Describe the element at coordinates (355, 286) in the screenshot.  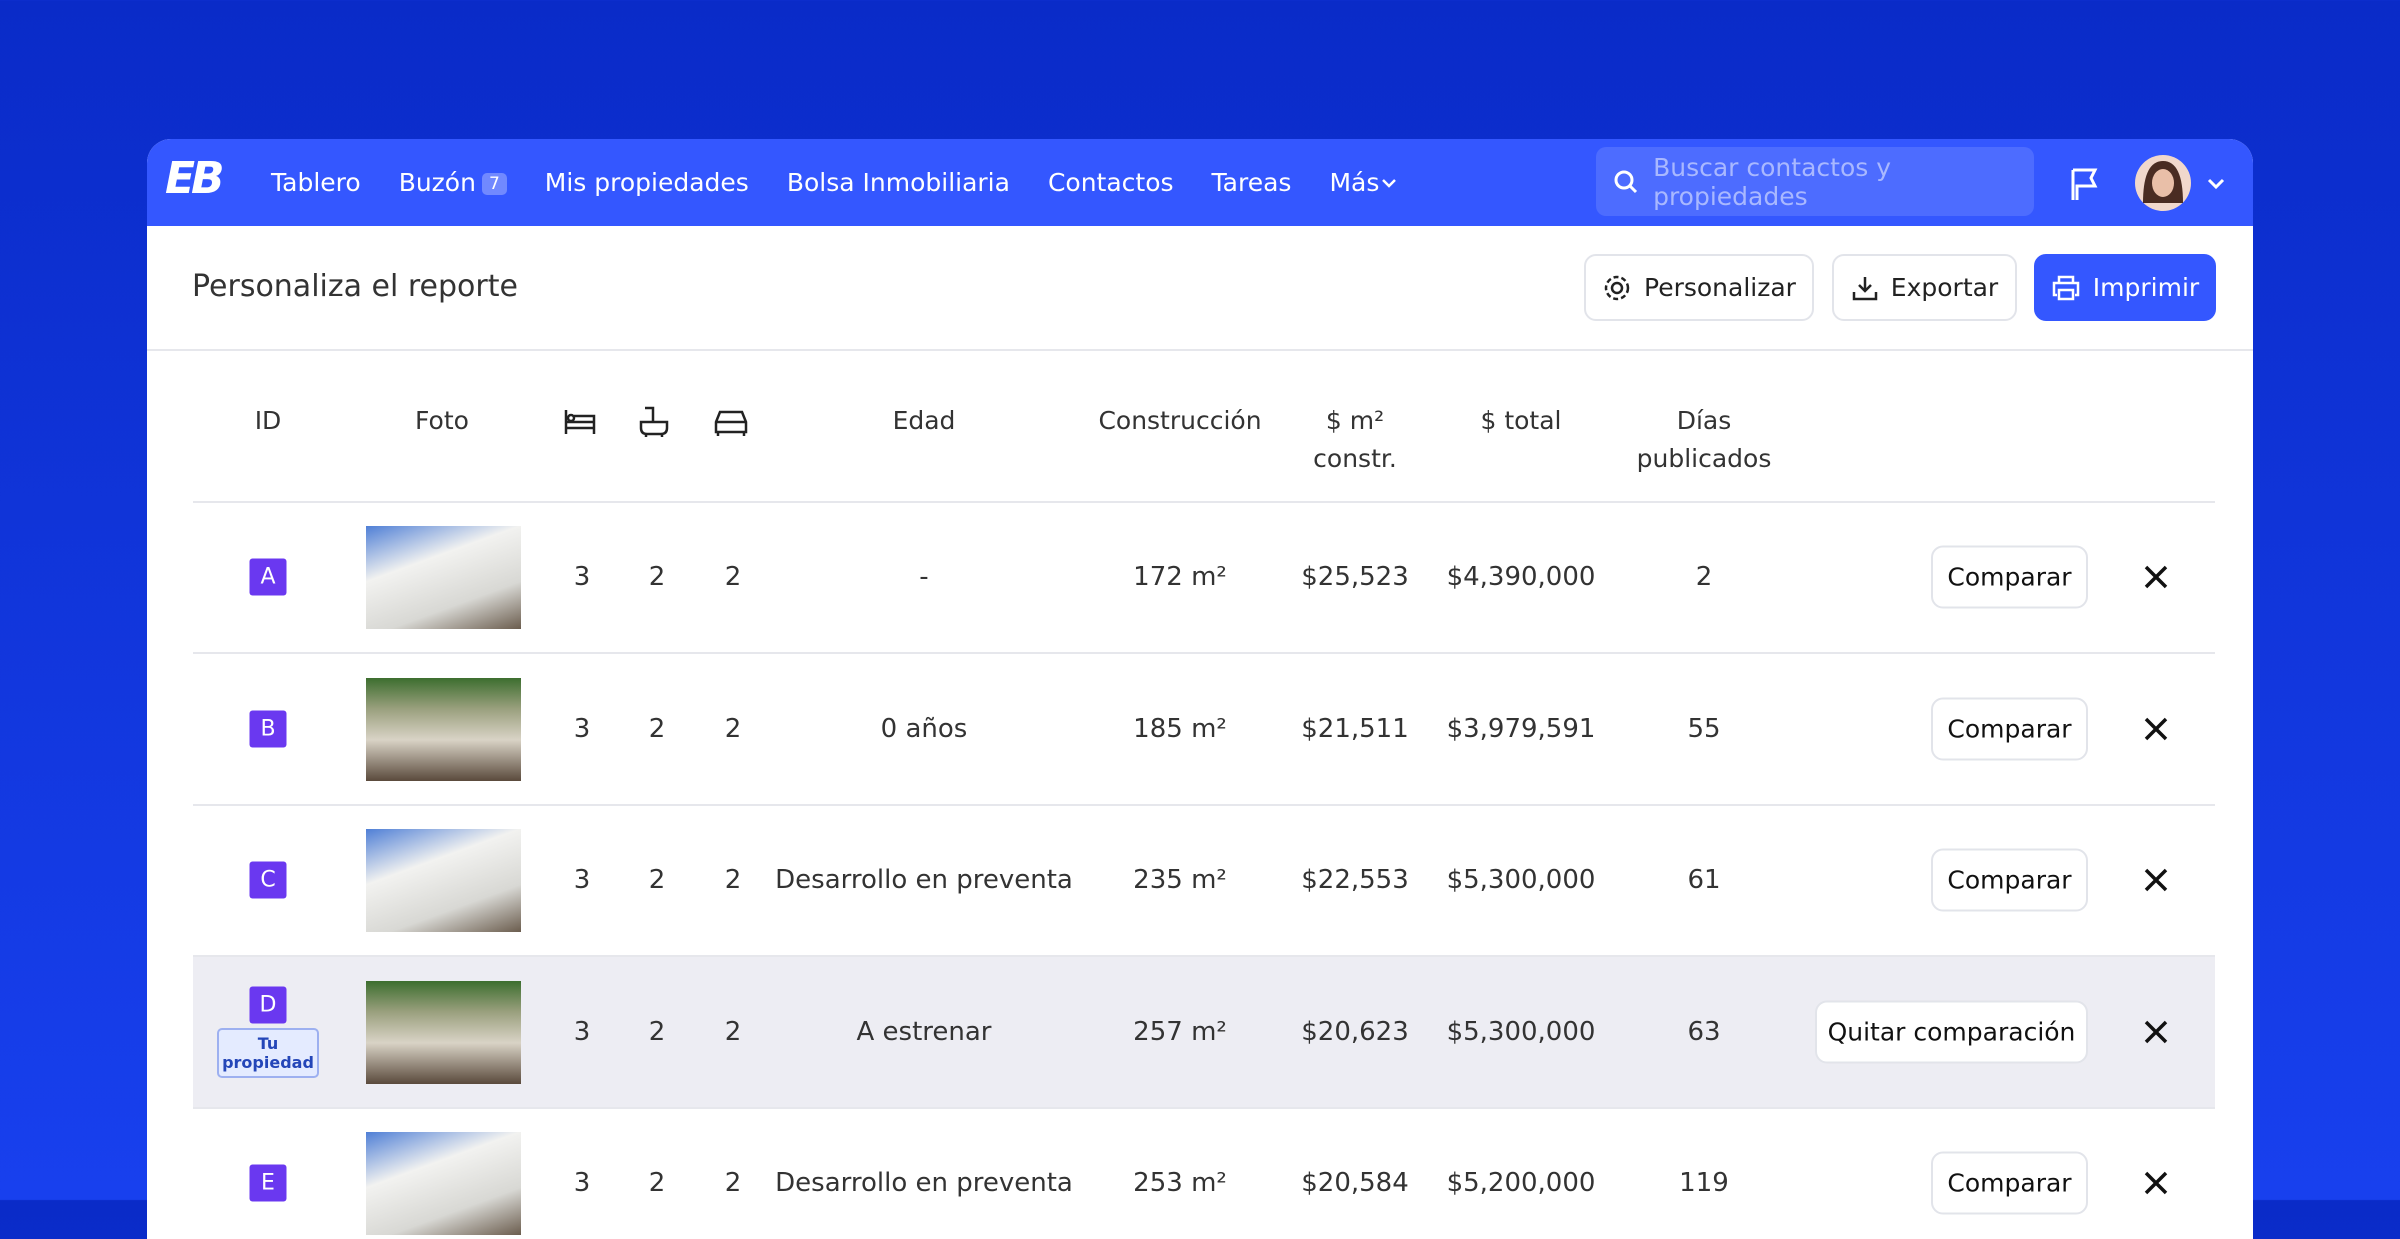
I see `page-title: Personaliza el reporte` at that location.